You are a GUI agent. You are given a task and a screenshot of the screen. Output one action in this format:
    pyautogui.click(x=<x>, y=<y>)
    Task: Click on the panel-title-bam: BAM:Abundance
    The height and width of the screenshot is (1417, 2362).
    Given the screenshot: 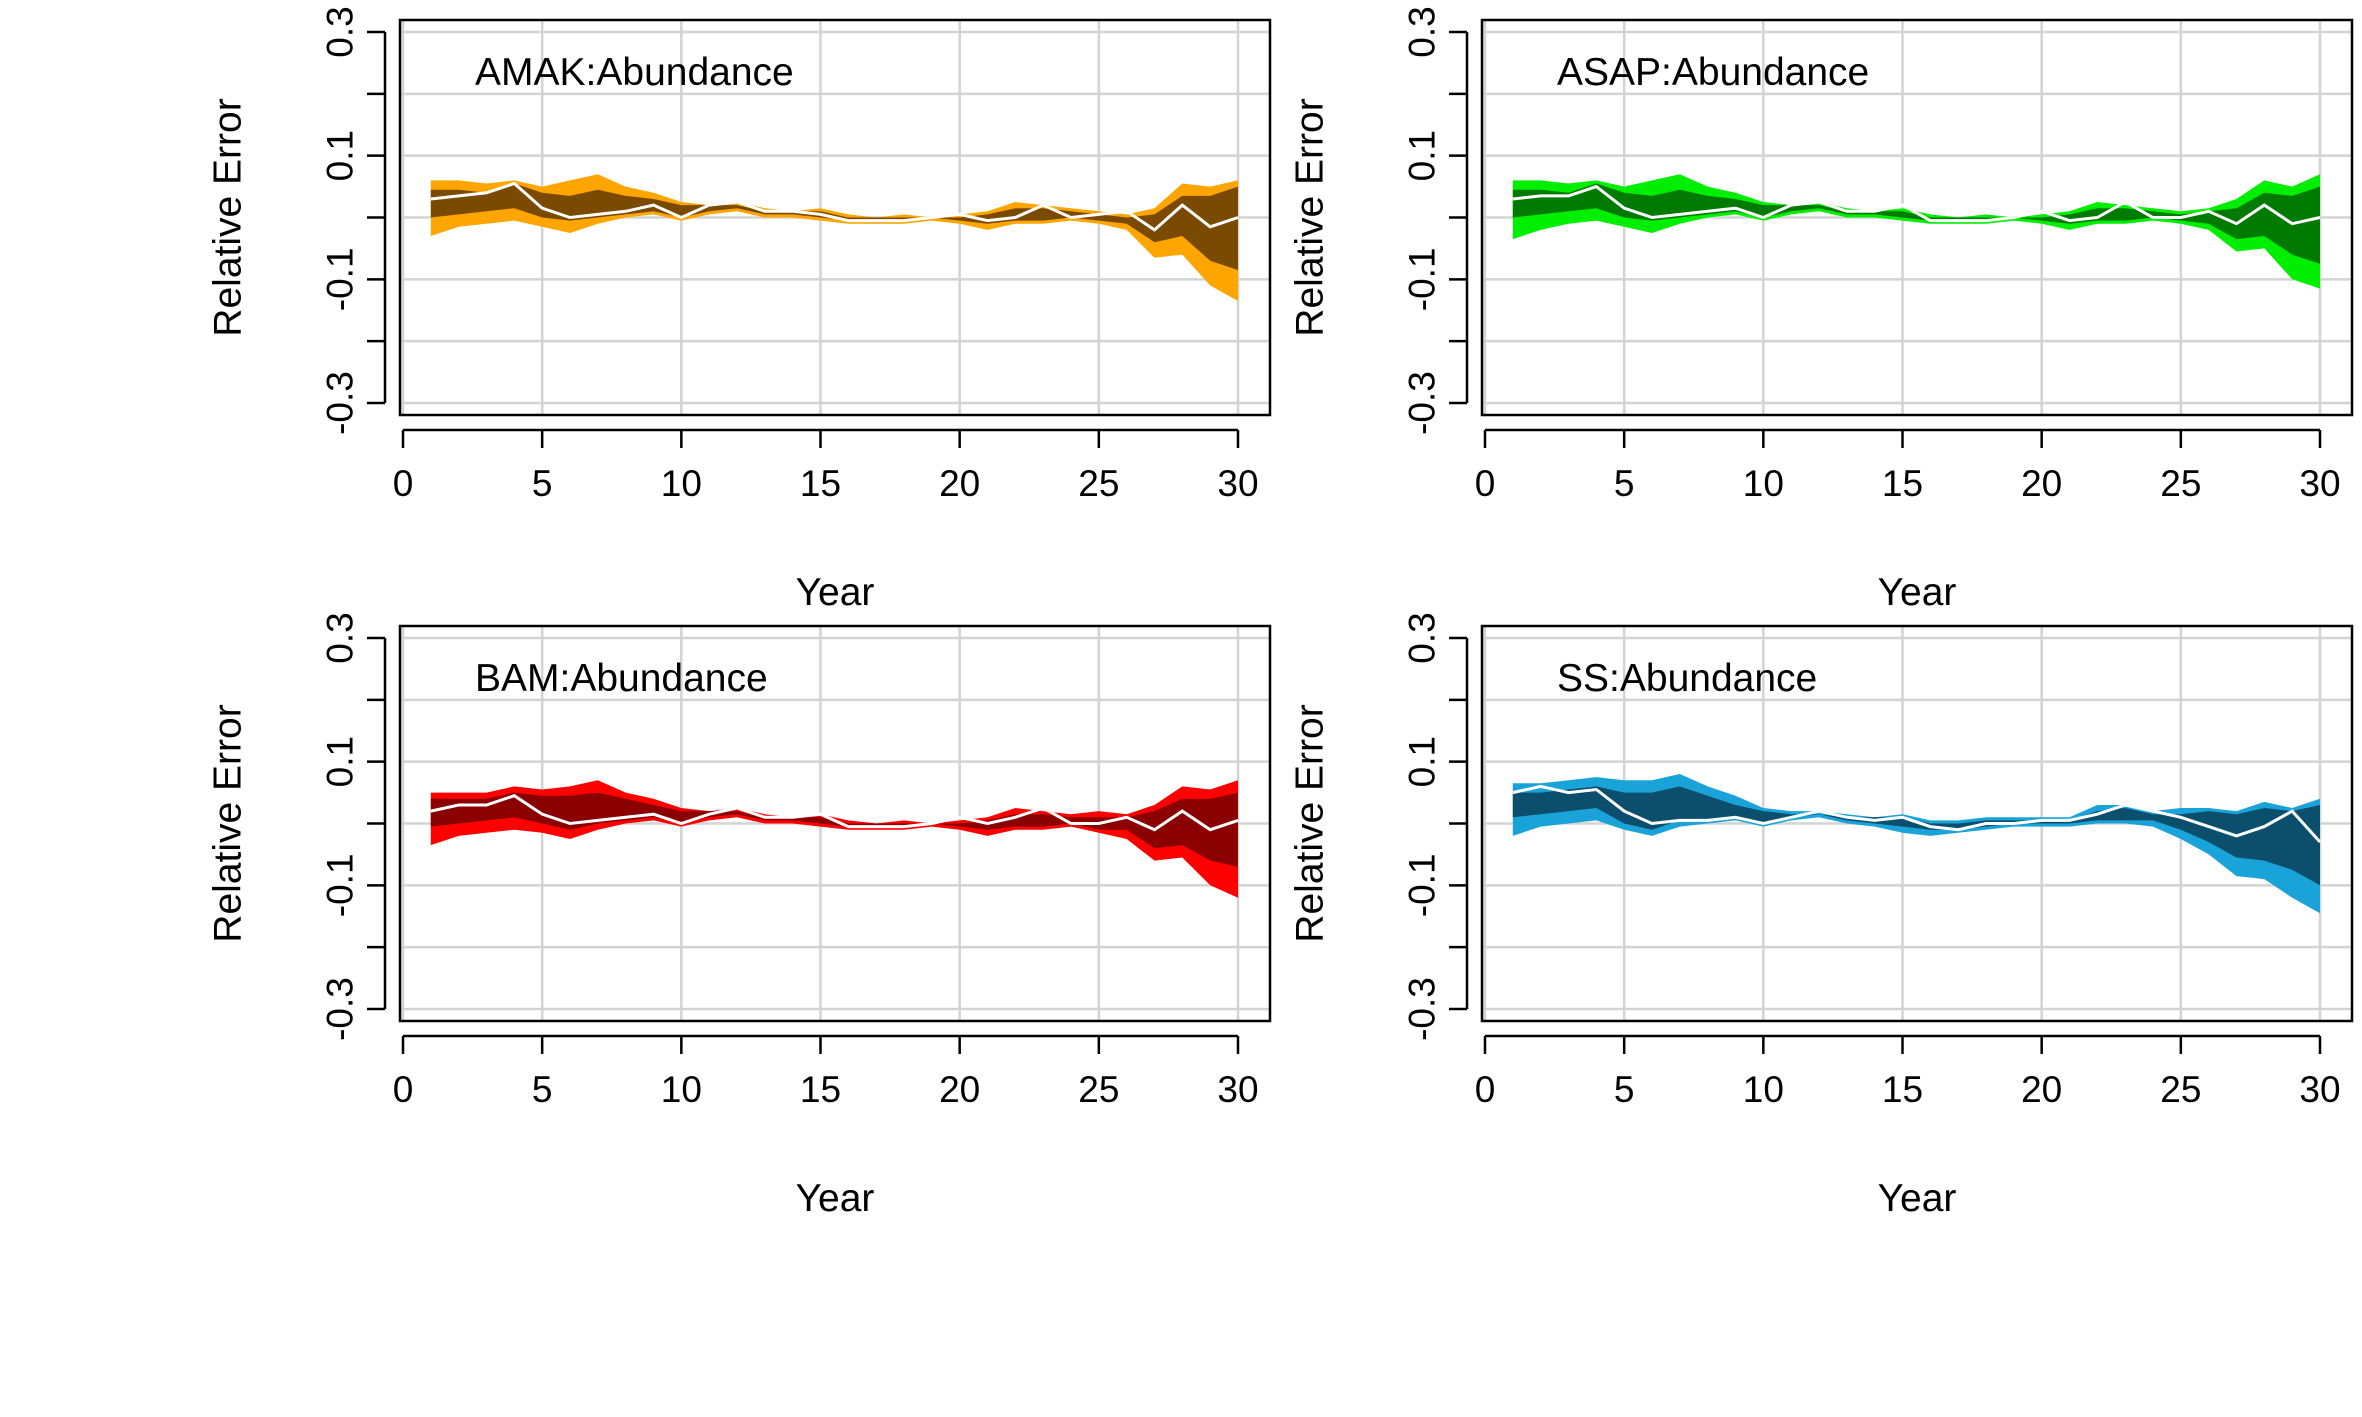 What is the action you would take?
    pyautogui.click(x=621, y=678)
    